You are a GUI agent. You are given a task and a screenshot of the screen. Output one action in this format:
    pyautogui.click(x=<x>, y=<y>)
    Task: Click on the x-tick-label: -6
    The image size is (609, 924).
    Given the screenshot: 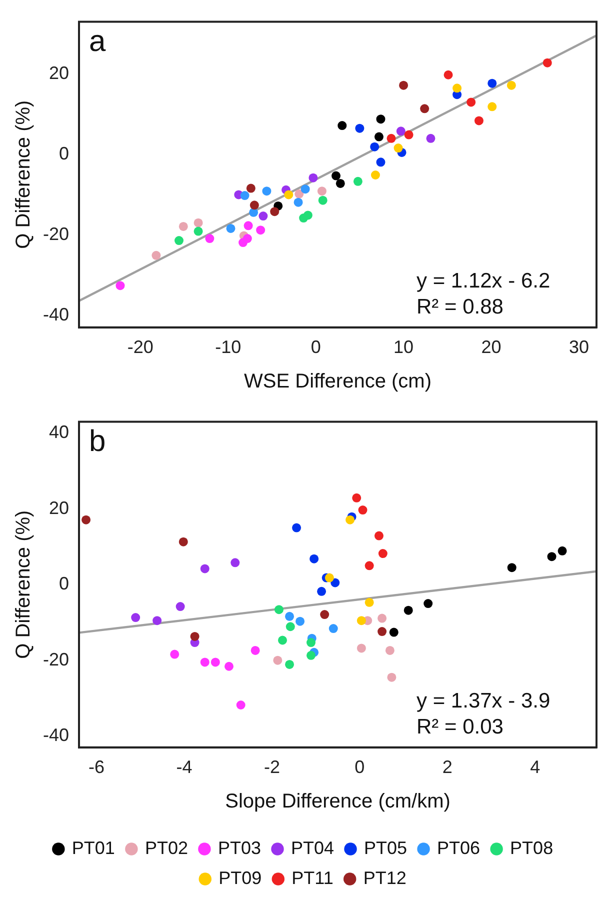 What is the action you would take?
    pyautogui.click(x=96, y=767)
    